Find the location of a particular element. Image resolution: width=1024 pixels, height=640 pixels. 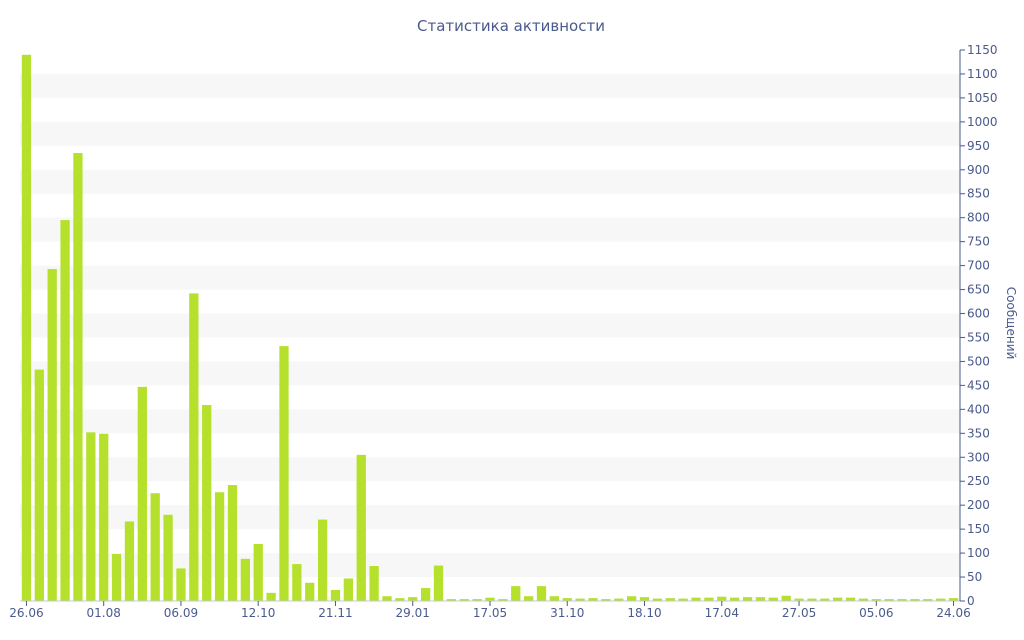

x-tick-label: 27.05 is located at coordinates (799, 613).